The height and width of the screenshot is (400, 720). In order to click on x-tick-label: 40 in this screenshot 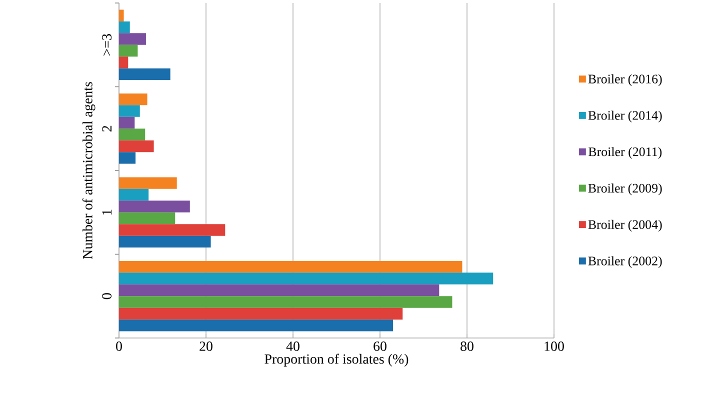, I will do `click(293, 346)`.